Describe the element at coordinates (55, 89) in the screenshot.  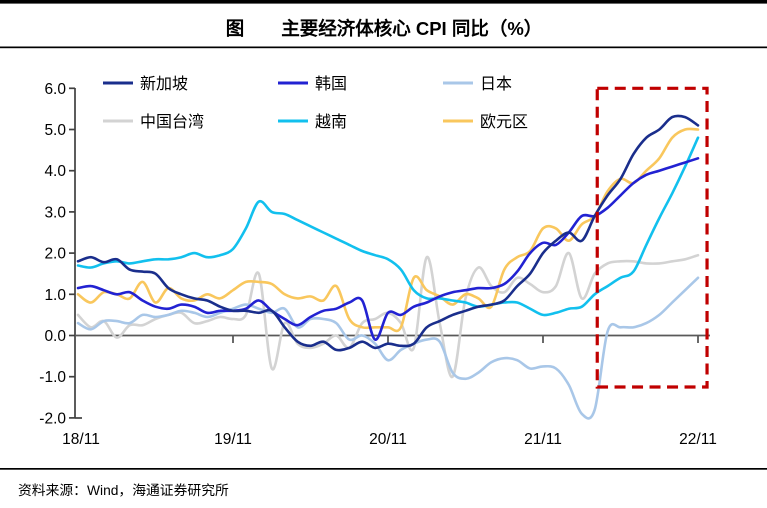
I see `y-tick-label: 6.0` at that location.